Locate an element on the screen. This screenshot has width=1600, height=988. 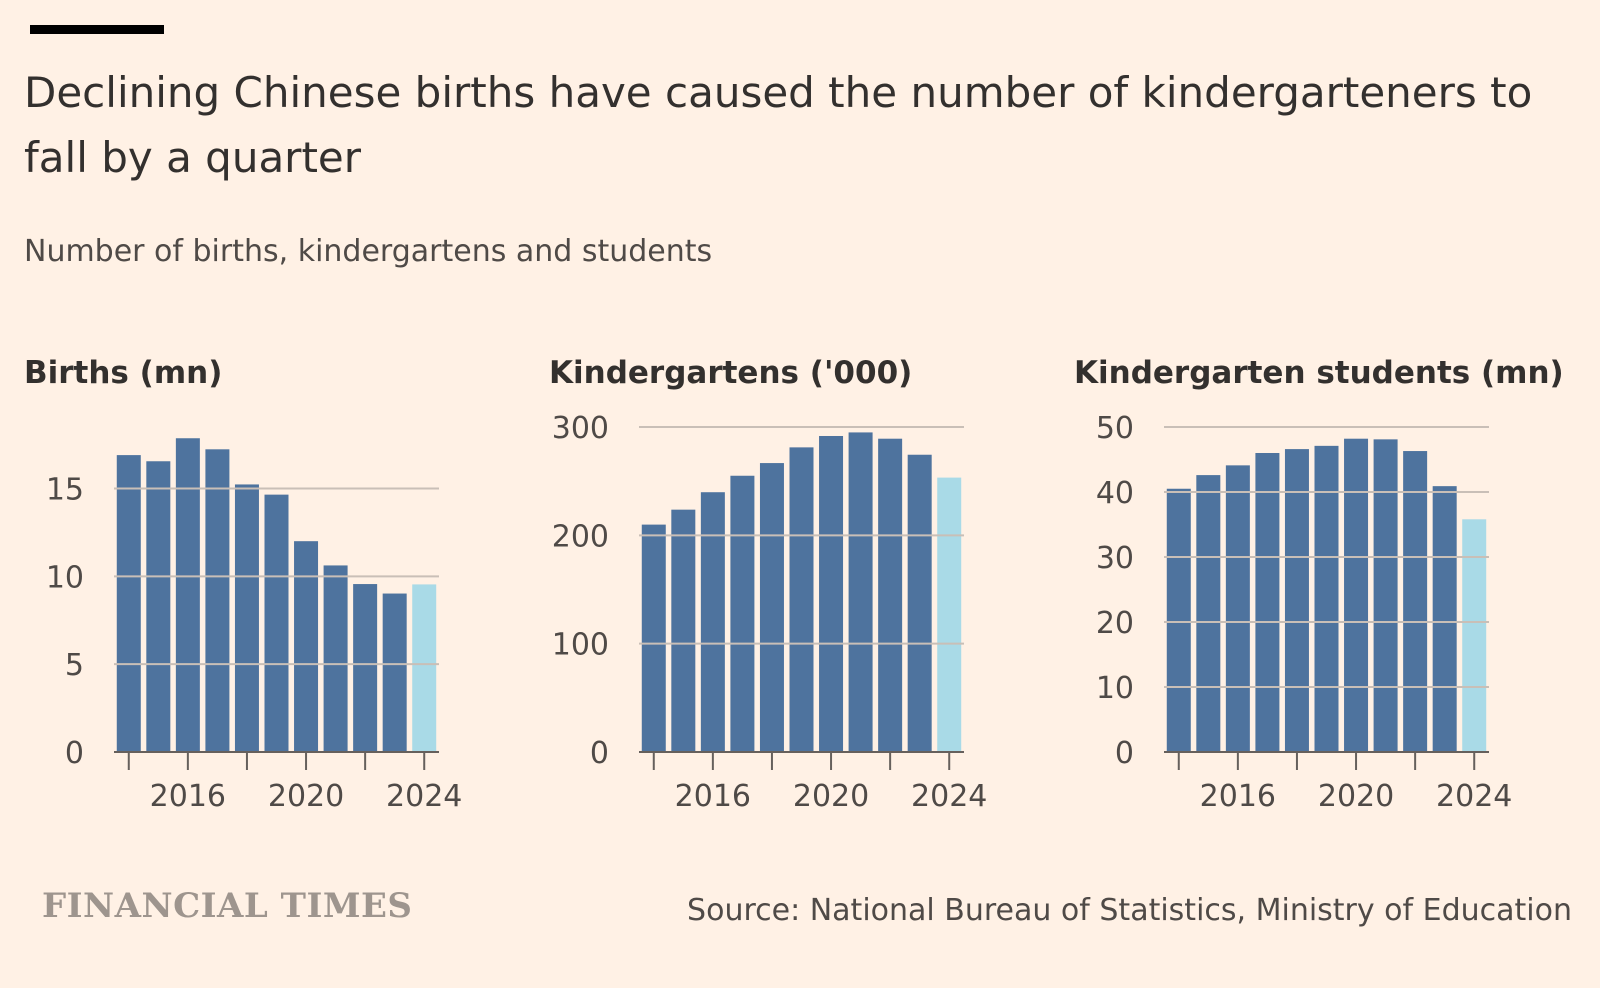
y-tick-label: 5 is located at coordinates (74, 665).